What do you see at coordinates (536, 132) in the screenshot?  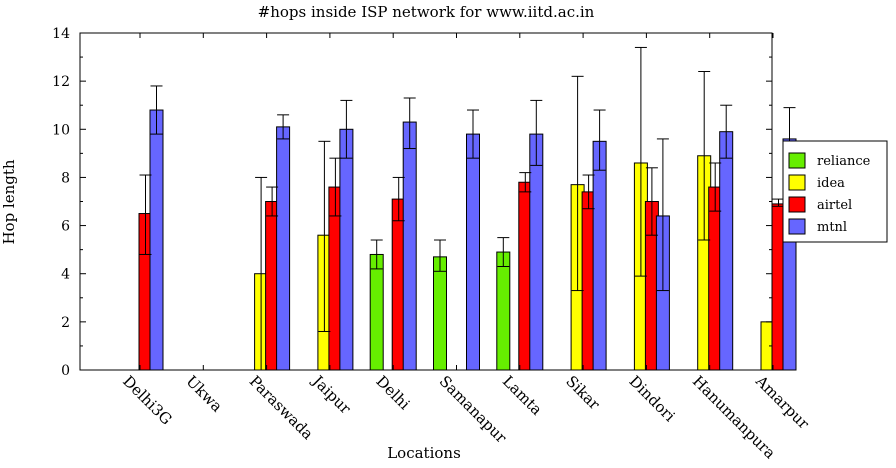 I see `error-bar-mtnl-lamta` at bounding box center [536, 132].